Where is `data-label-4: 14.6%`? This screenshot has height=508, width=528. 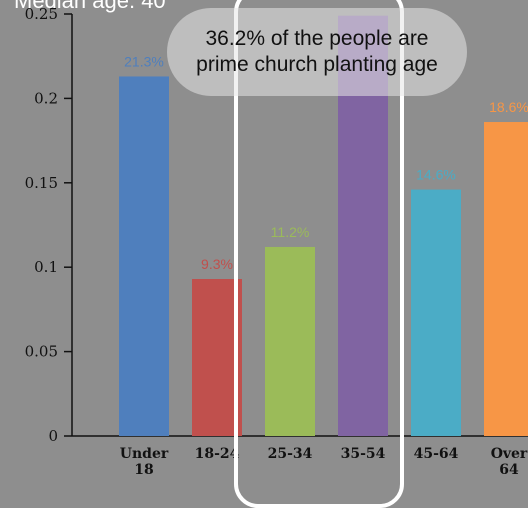 data-label-4: 14.6% is located at coordinates (436, 175).